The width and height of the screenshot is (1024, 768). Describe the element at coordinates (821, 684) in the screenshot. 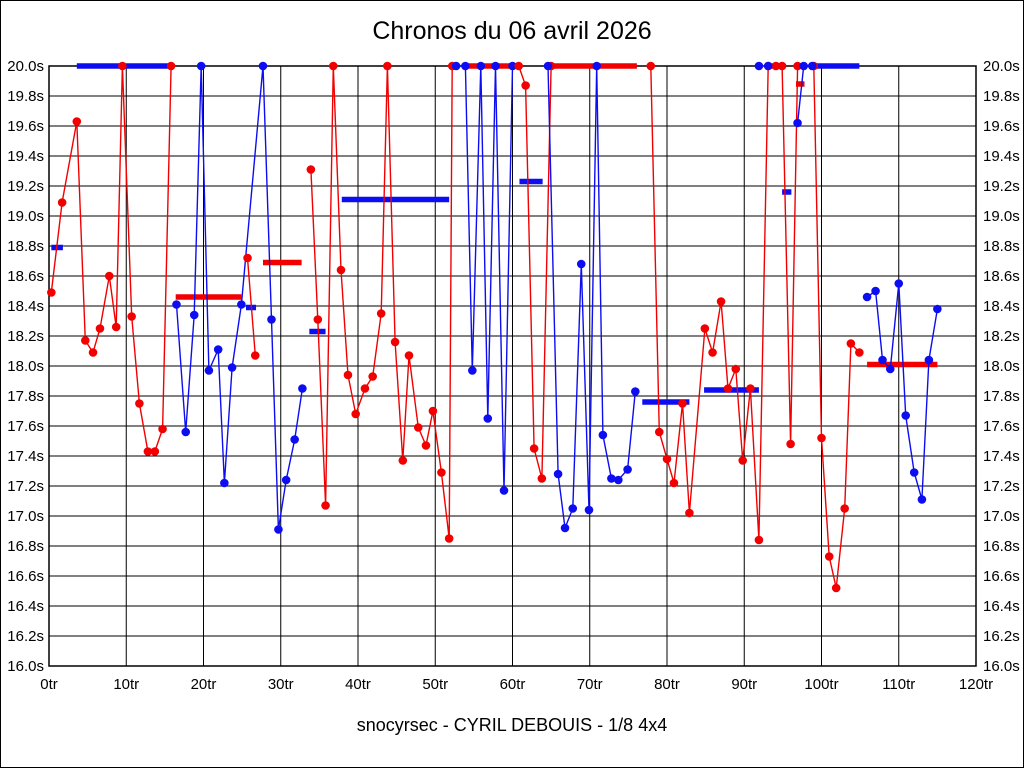

I see `x-tick-label: 100tr` at that location.